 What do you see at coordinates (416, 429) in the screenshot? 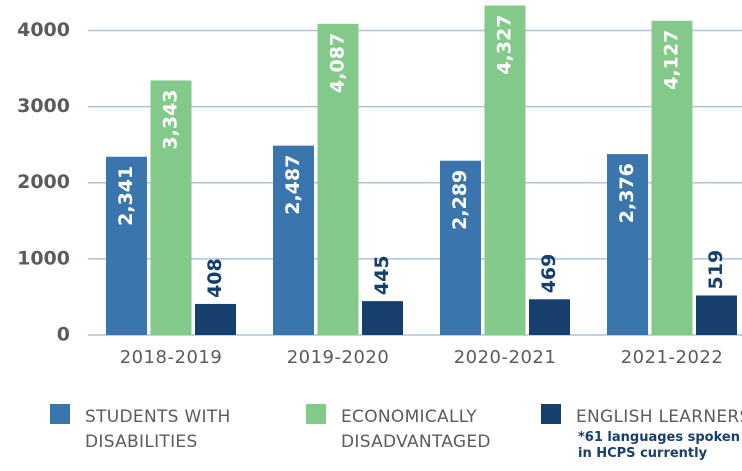
I see `legend-label: ECONOMICALLY DISADVANTAGED` at bounding box center [416, 429].